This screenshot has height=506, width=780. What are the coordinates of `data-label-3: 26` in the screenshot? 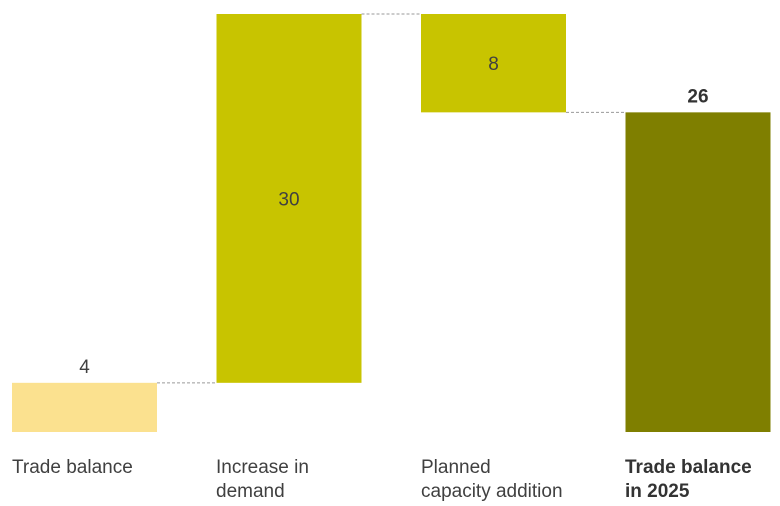 It's located at (697, 96).